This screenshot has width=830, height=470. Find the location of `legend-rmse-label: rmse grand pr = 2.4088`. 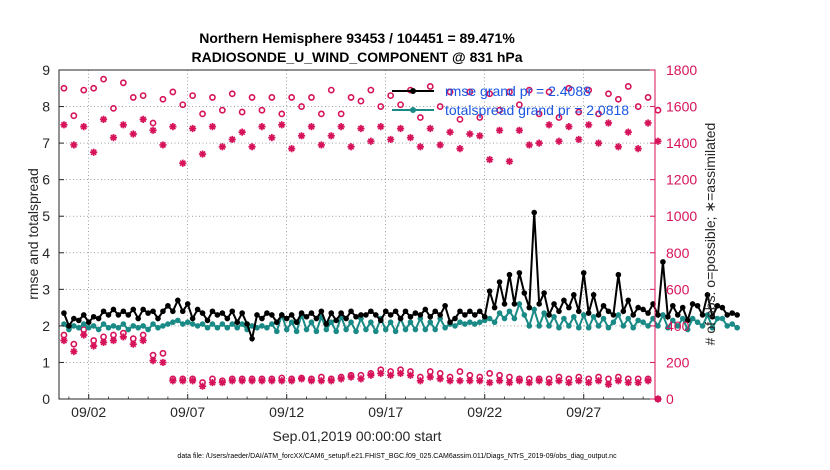

legend-rmse-label: rmse grand pr = 2.4088 is located at coordinates (518, 91).